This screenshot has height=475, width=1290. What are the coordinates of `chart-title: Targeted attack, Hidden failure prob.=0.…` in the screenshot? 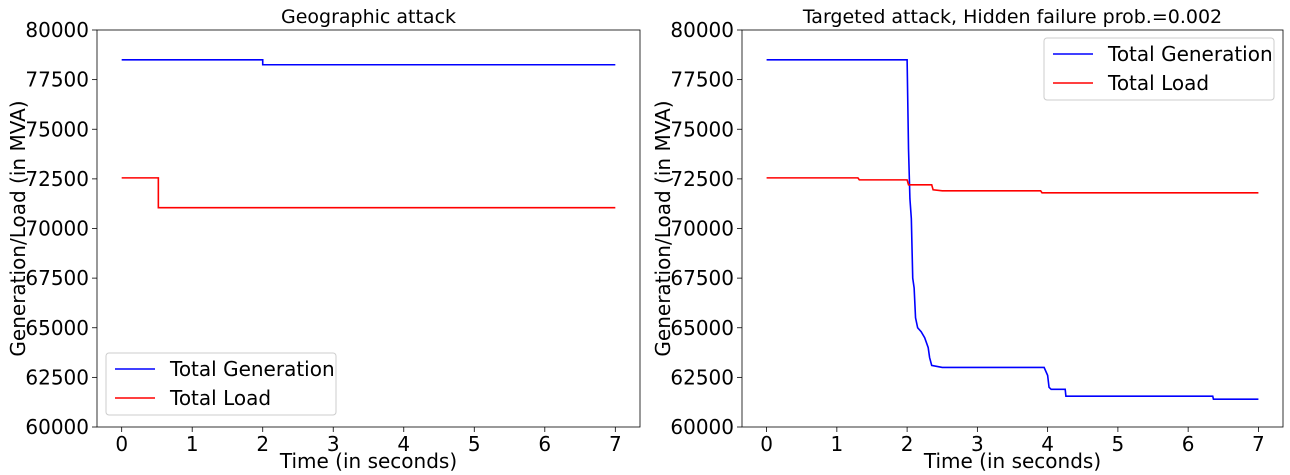 It's located at (1012, 17).